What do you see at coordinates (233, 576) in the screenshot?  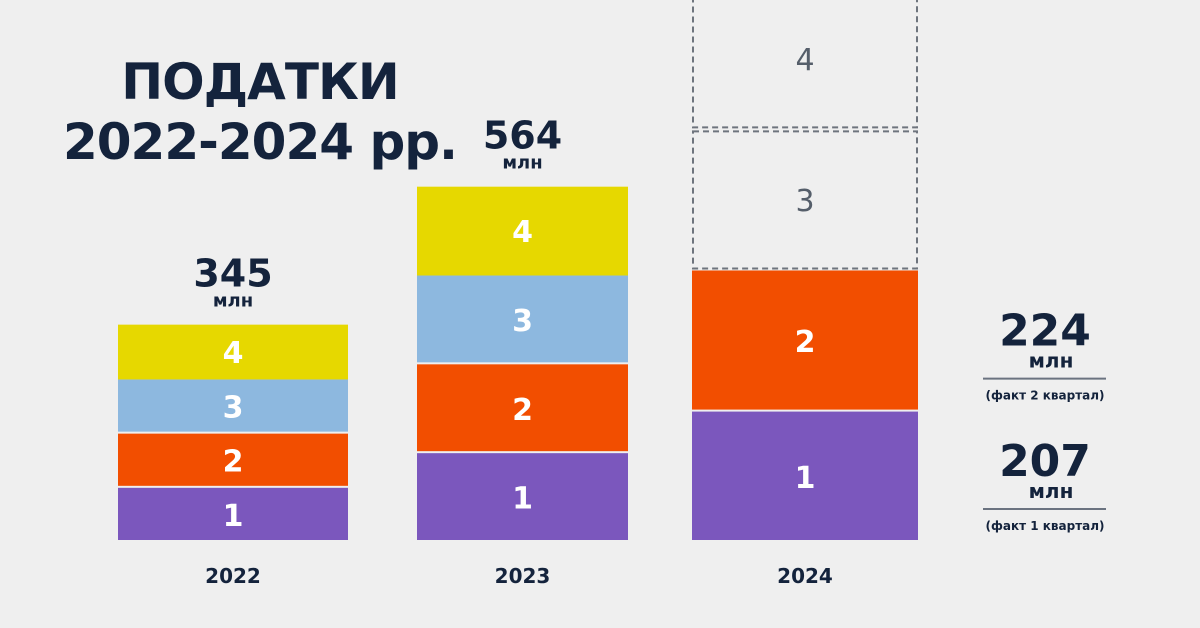 I see `x-tick-label-2022: 2022` at bounding box center [233, 576].